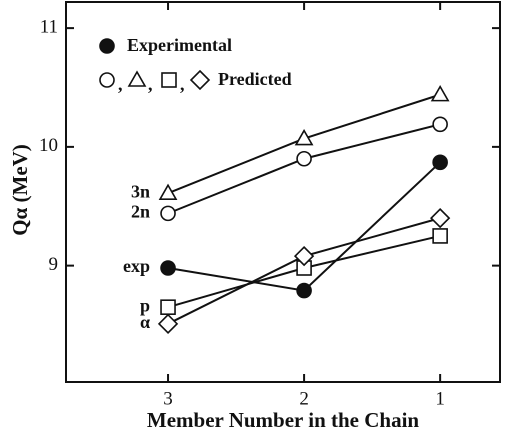 The width and height of the screenshot is (514, 436). Describe the element at coordinates (140, 212) in the screenshot. I see `series-label: 2n` at that location.